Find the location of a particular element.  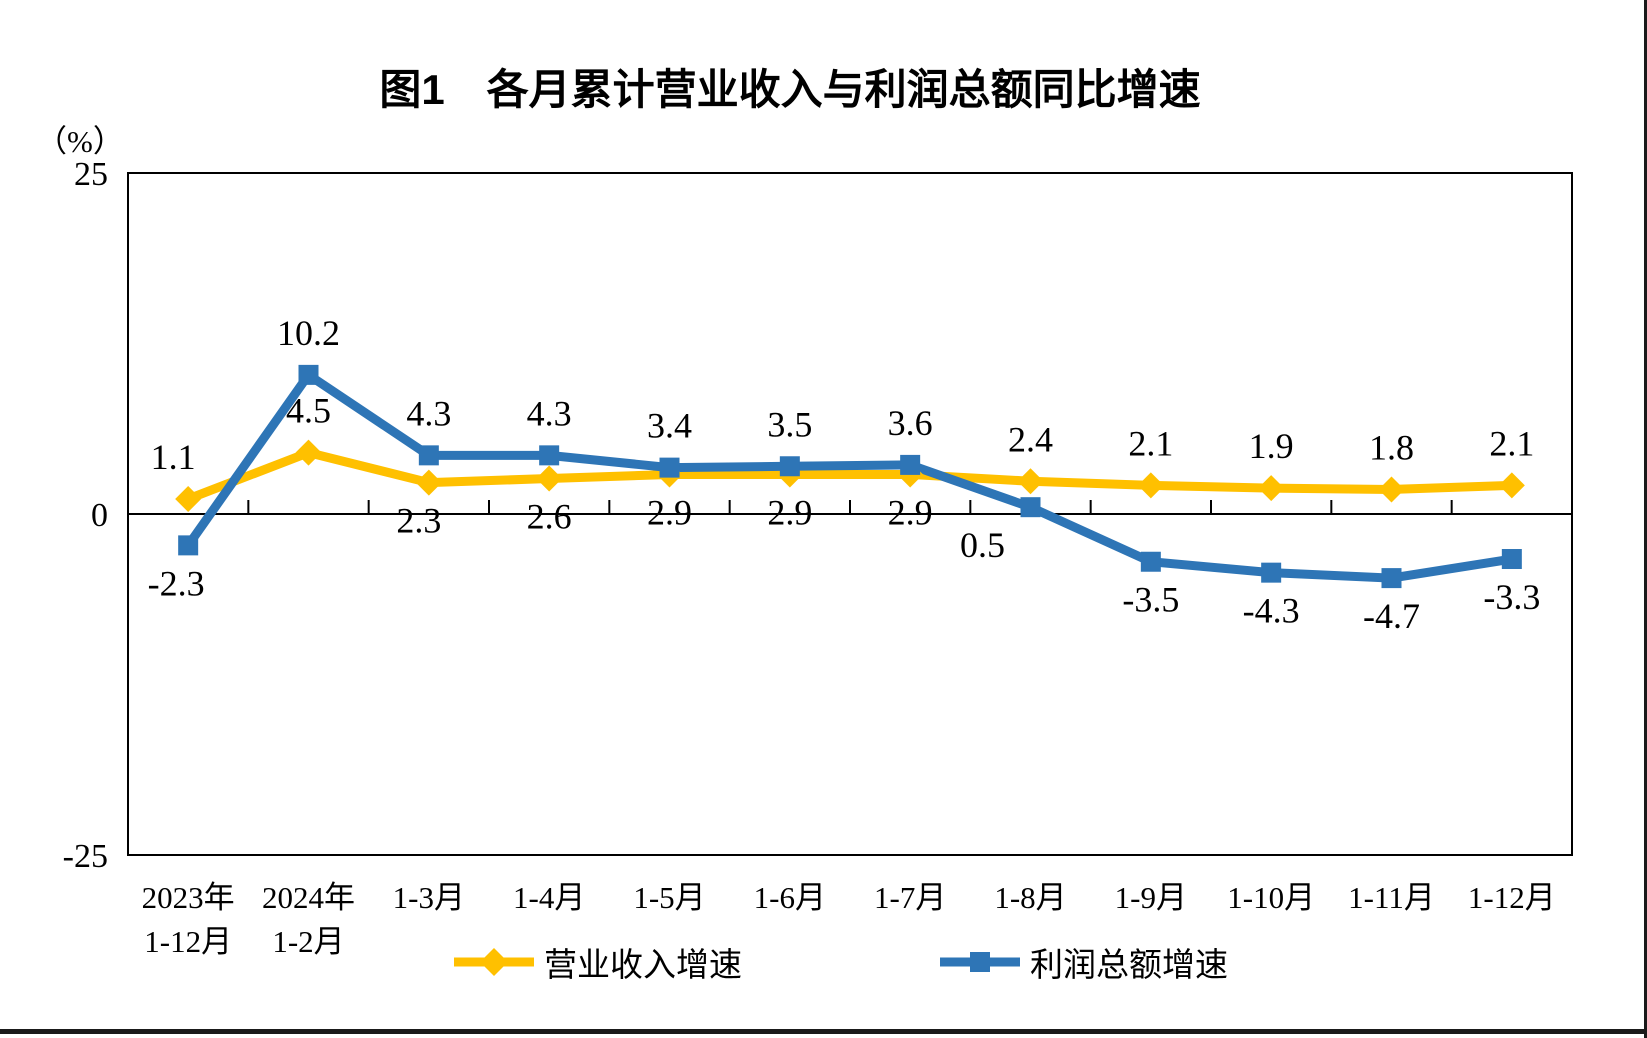

data-label-revenue: 2.4 is located at coordinates (1030, 439).